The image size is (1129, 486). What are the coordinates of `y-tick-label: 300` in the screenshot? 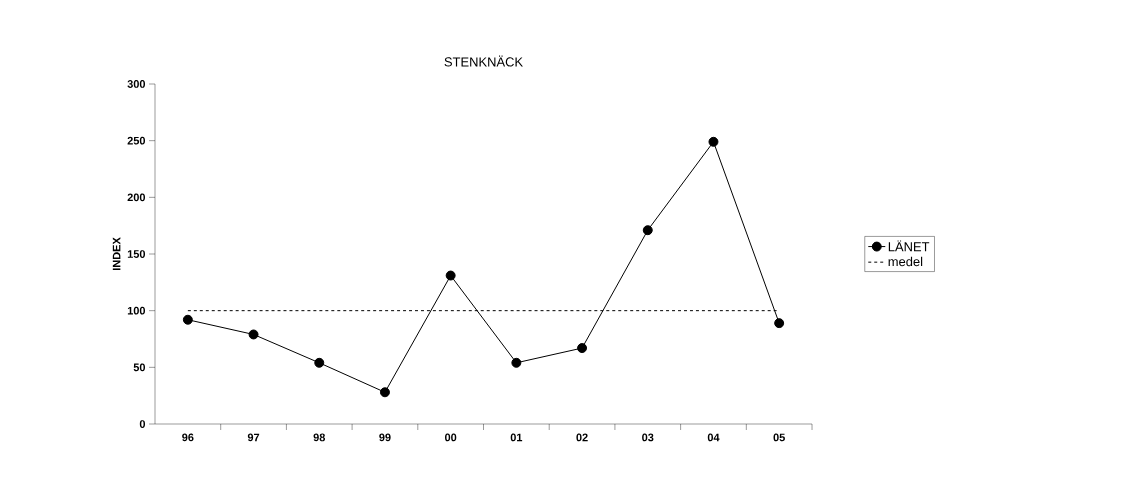 It's located at (136, 84).